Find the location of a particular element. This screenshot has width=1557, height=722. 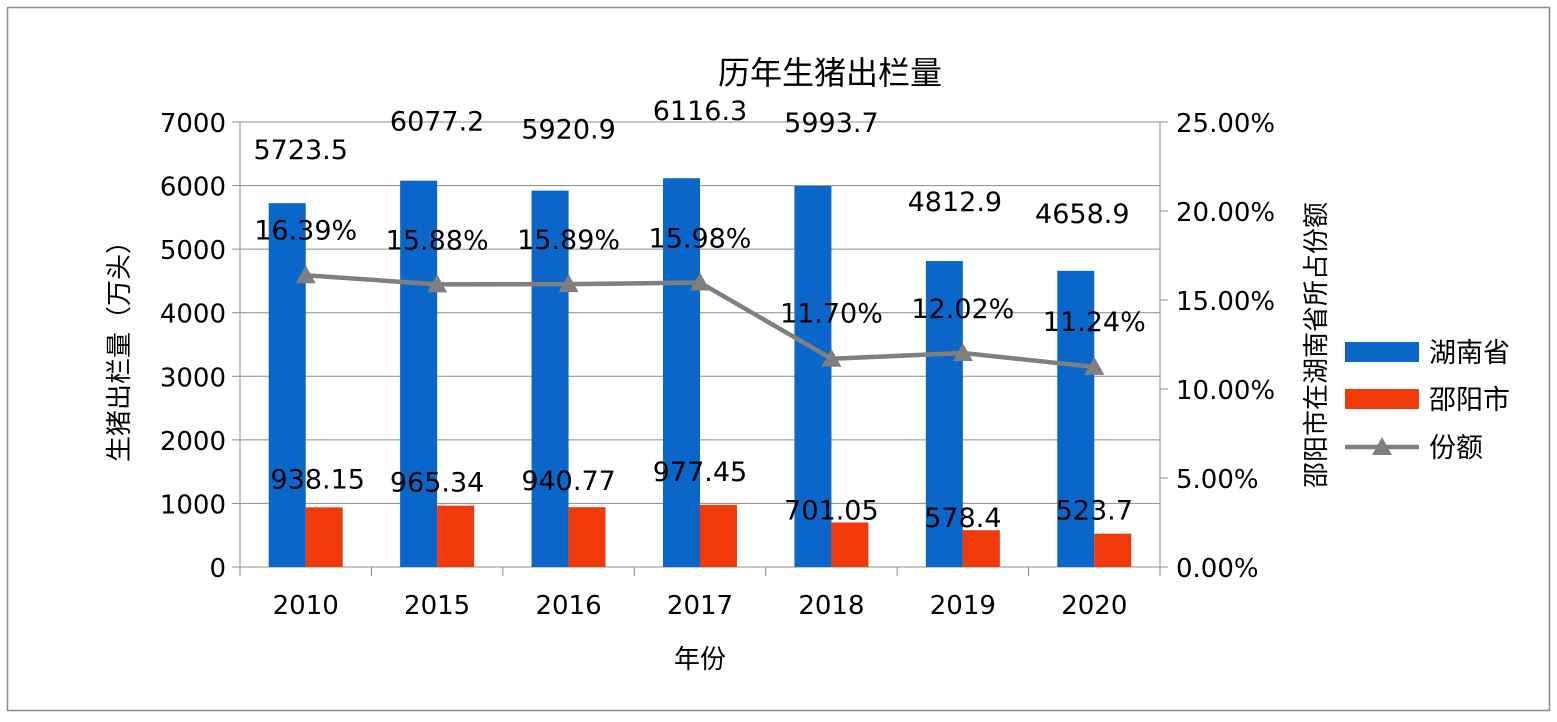

data-label-share: 11.70% is located at coordinates (831, 314).